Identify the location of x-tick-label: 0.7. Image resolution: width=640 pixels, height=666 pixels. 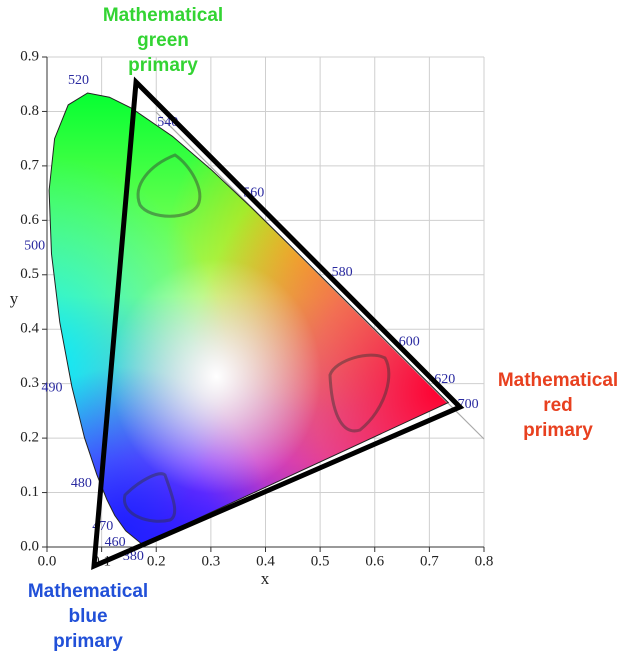
(429, 561).